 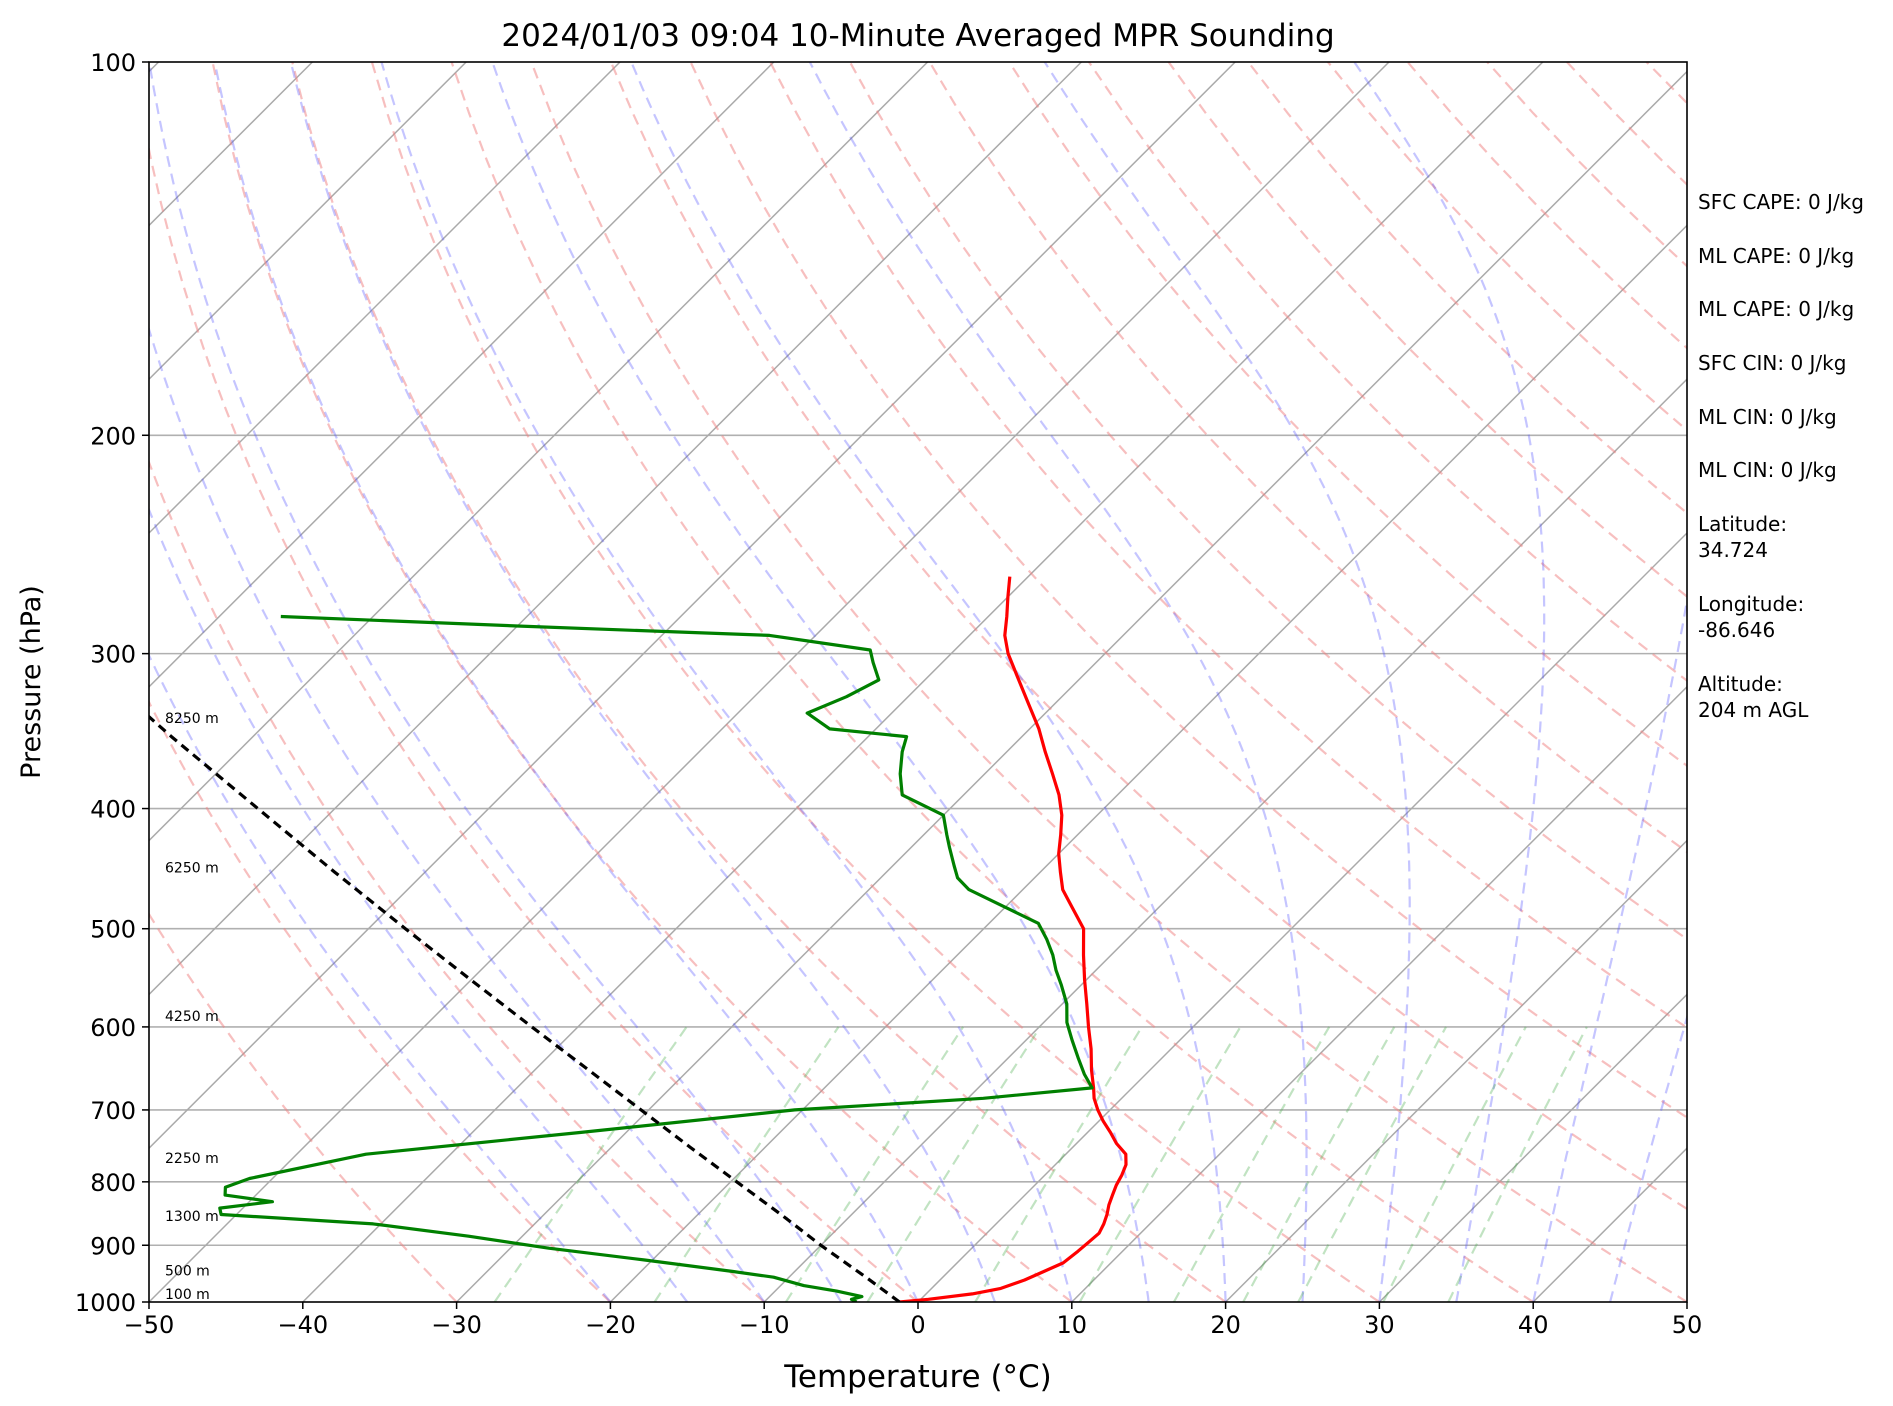 What do you see at coordinates (1013, 939) in the screenshot?
I see `temperature-profile-line` at bounding box center [1013, 939].